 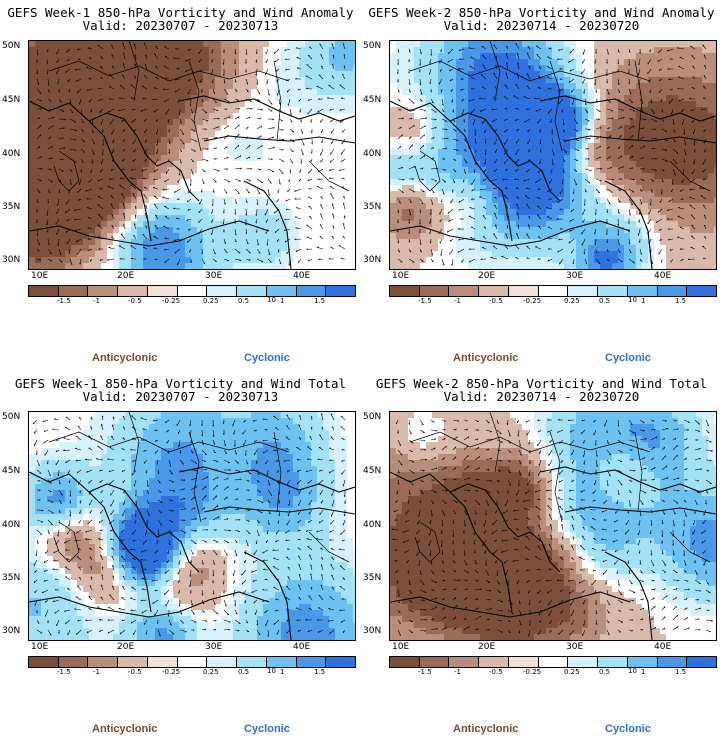 I want to click on cb-unit: 10, so click(x=271, y=300).